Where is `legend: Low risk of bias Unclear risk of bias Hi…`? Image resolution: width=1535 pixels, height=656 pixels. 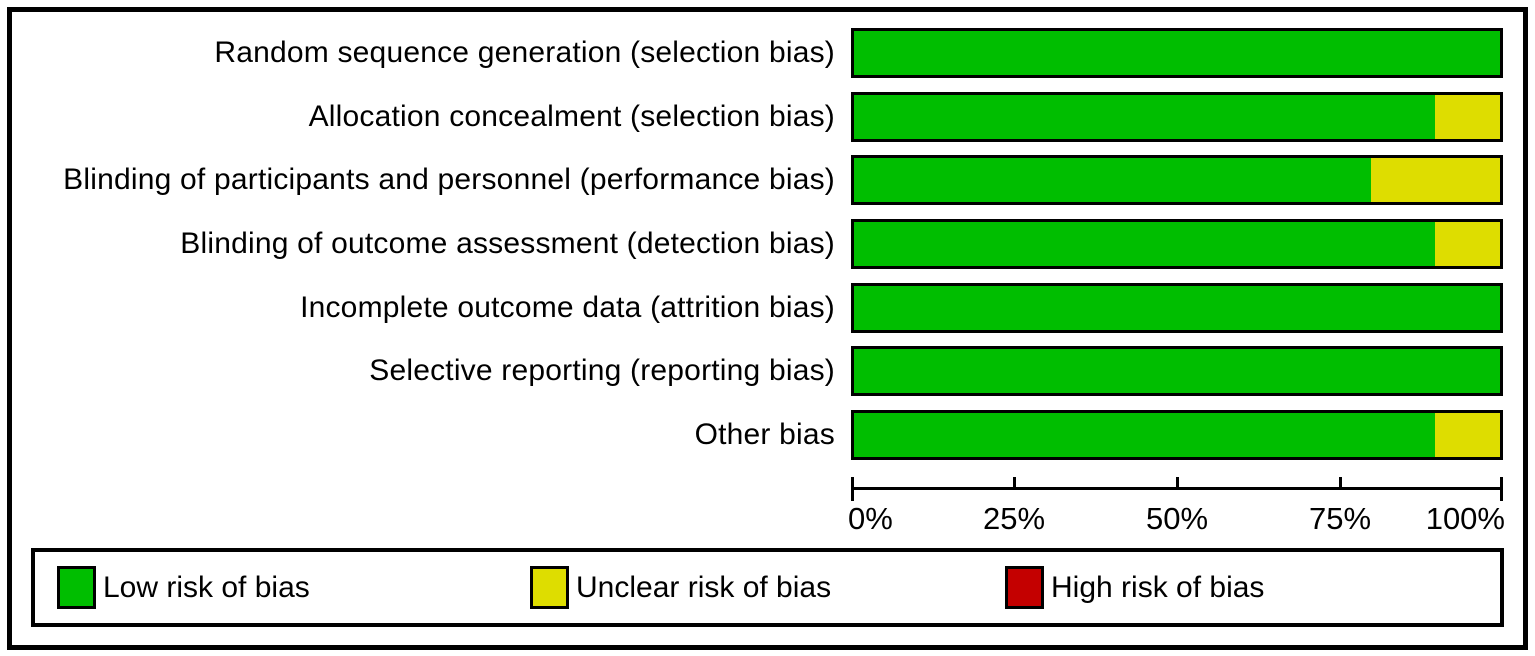 legend: Low risk of bias Unclear risk of bias Hi… is located at coordinates (767, 587).